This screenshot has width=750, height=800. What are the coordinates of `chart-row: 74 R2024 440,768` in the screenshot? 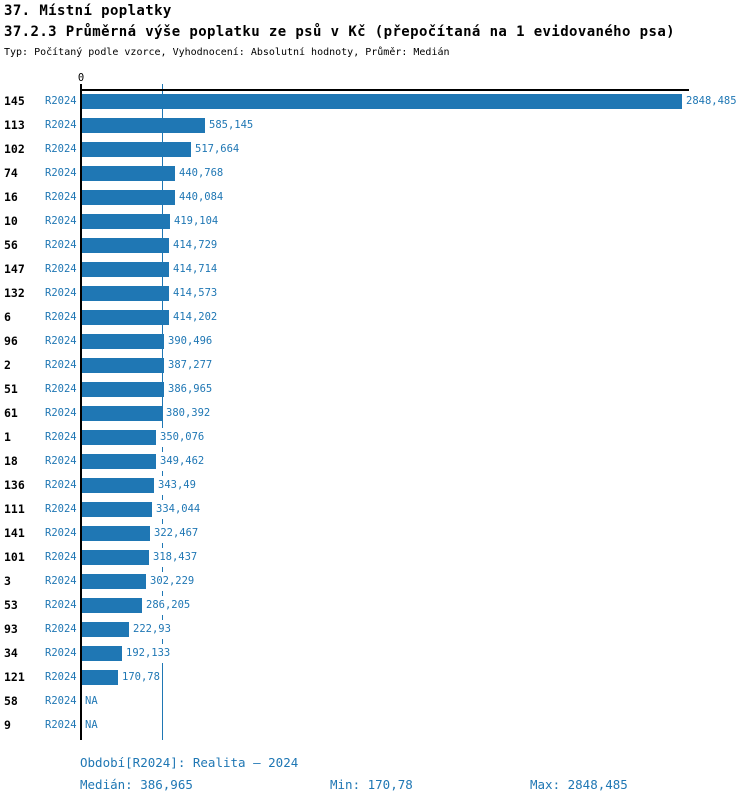 It's located at (375, 175).